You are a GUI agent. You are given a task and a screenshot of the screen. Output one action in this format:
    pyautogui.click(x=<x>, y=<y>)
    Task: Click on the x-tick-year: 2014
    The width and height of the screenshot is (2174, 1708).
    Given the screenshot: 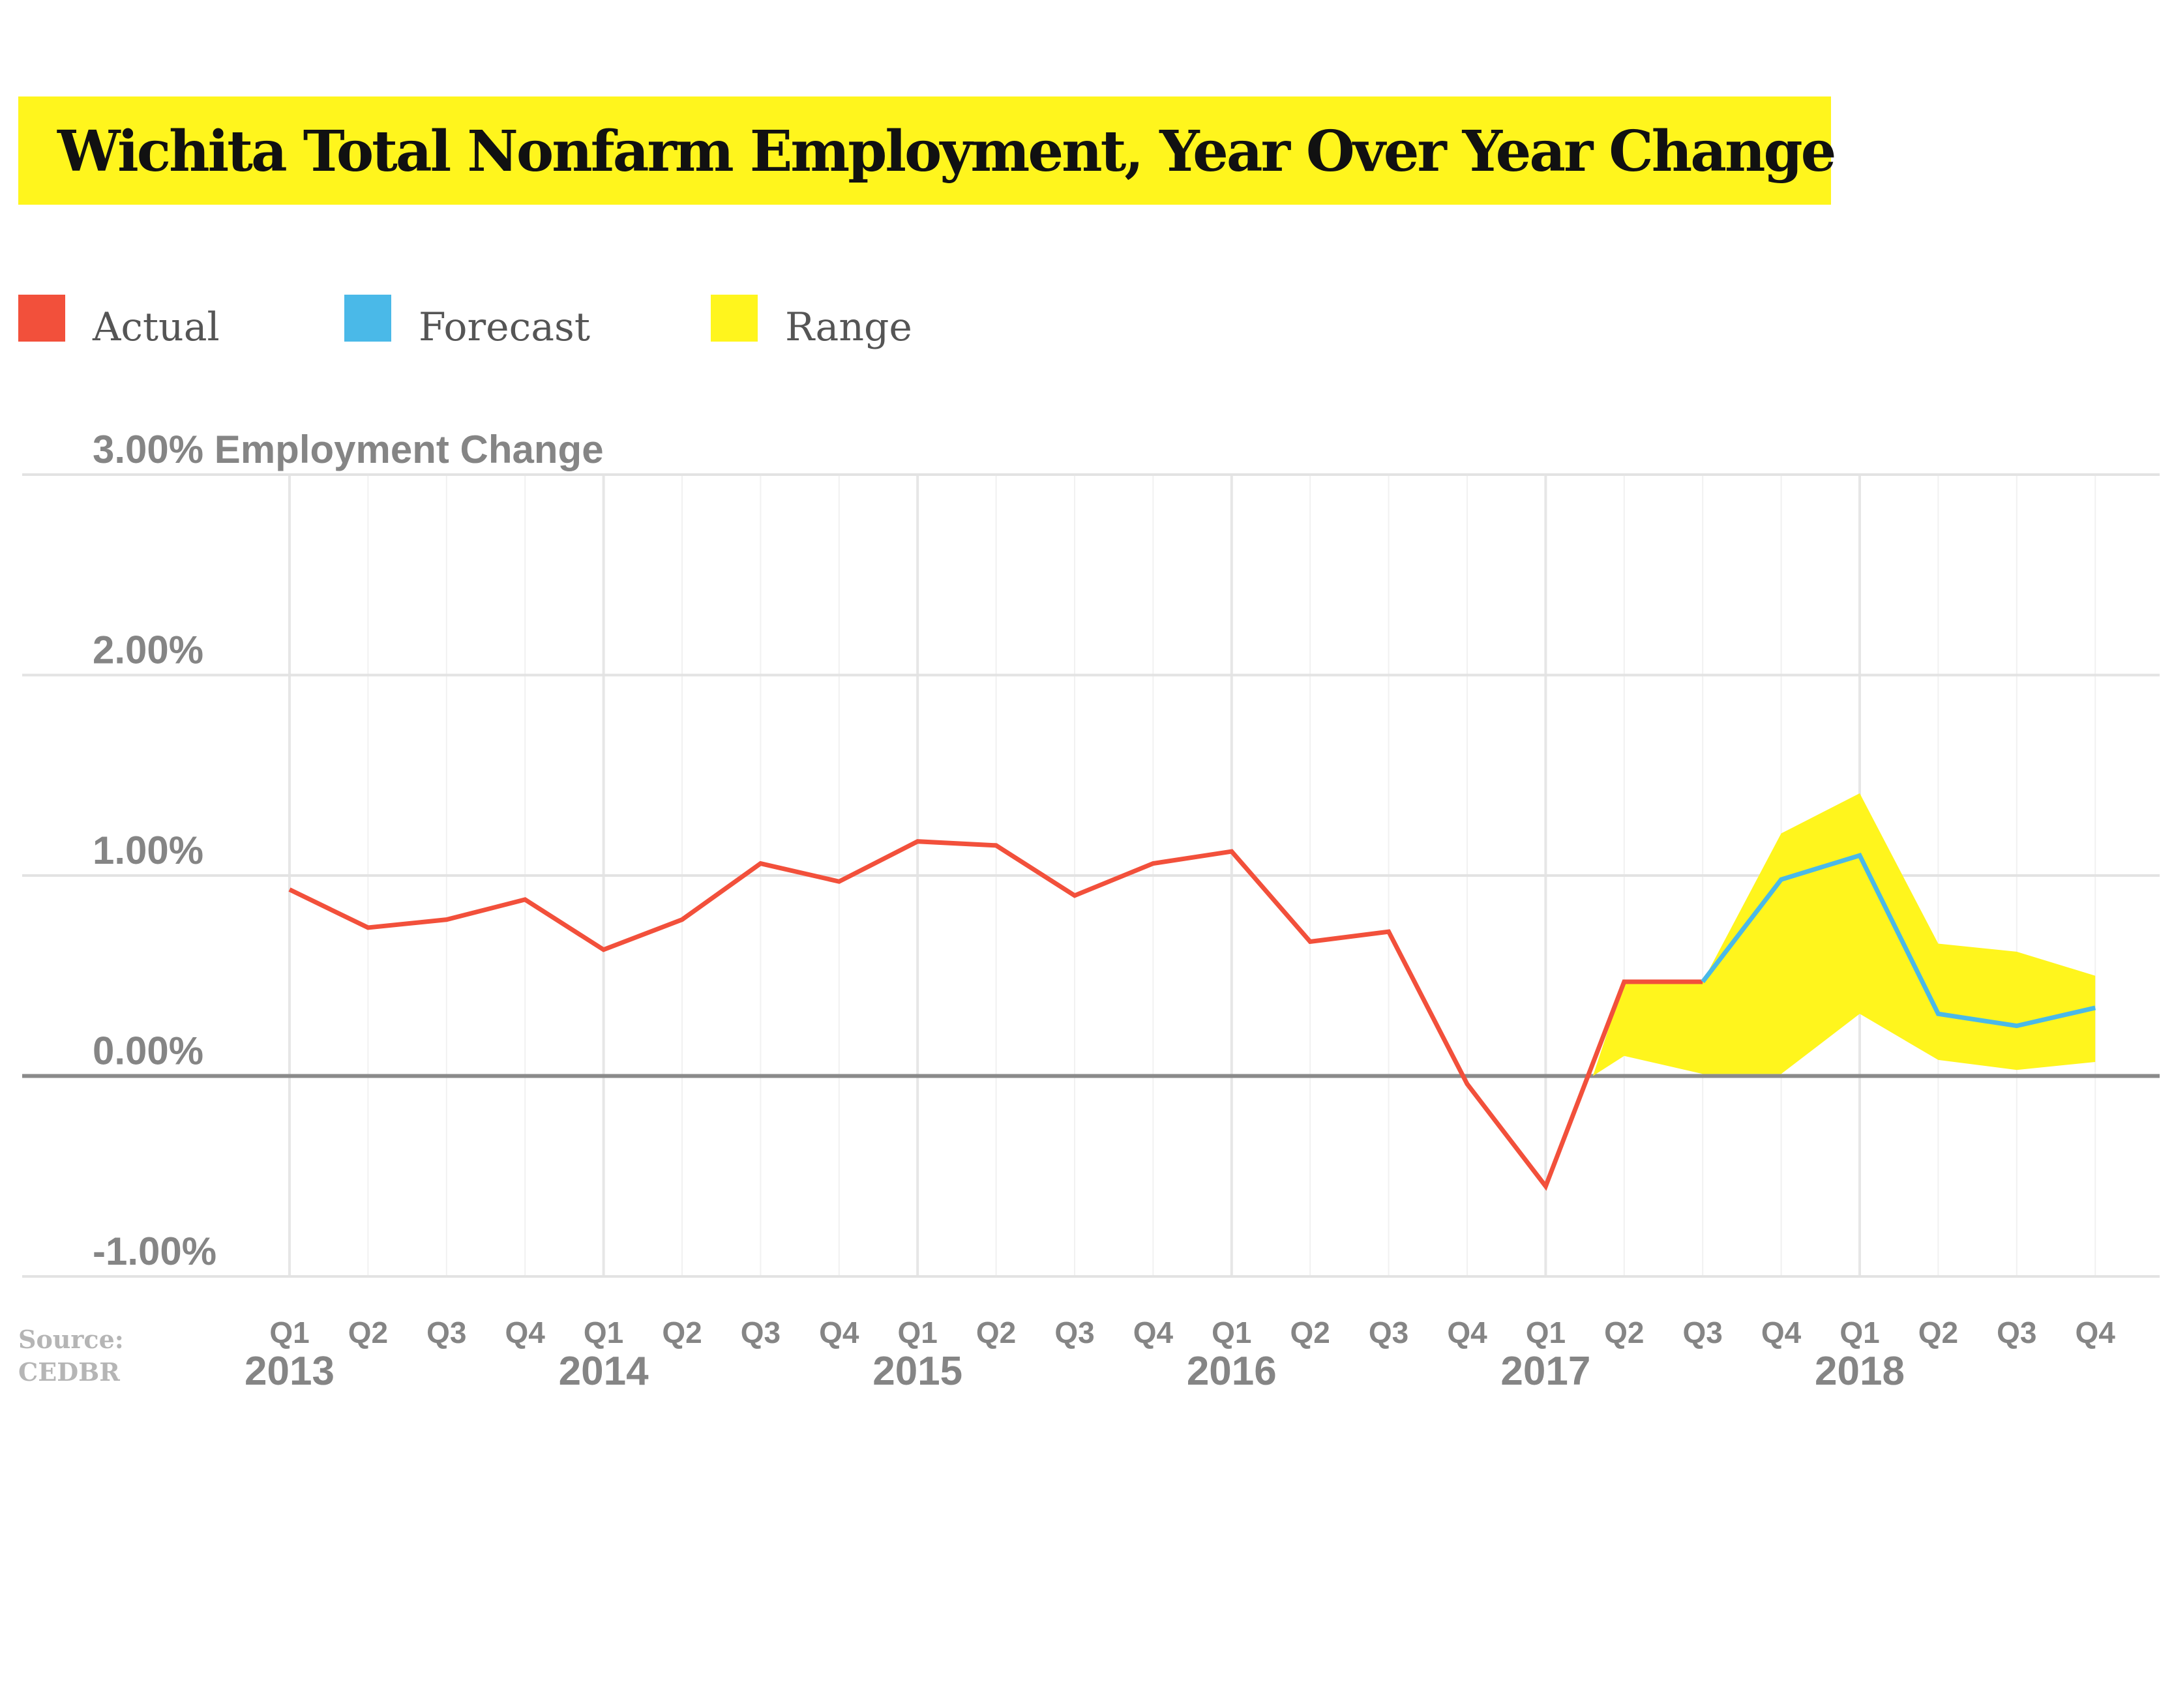 What is the action you would take?
    pyautogui.click(x=604, y=1371)
    